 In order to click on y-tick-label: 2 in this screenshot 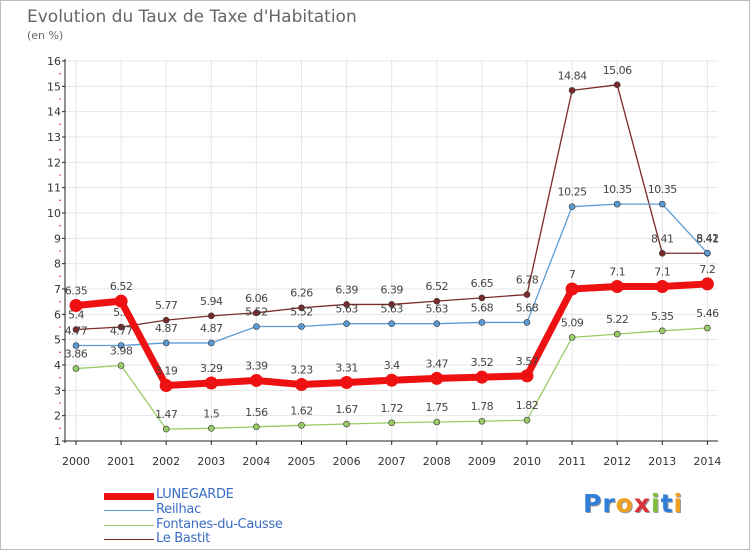, I will do `click(57, 416)`.